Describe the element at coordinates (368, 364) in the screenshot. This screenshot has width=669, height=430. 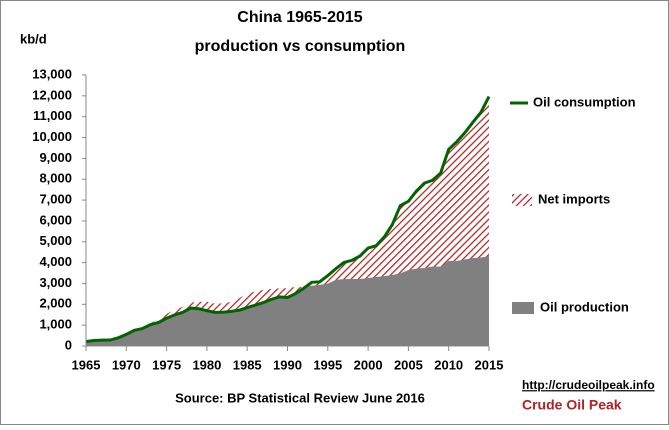
I see `x-tick-label: 2000` at that location.